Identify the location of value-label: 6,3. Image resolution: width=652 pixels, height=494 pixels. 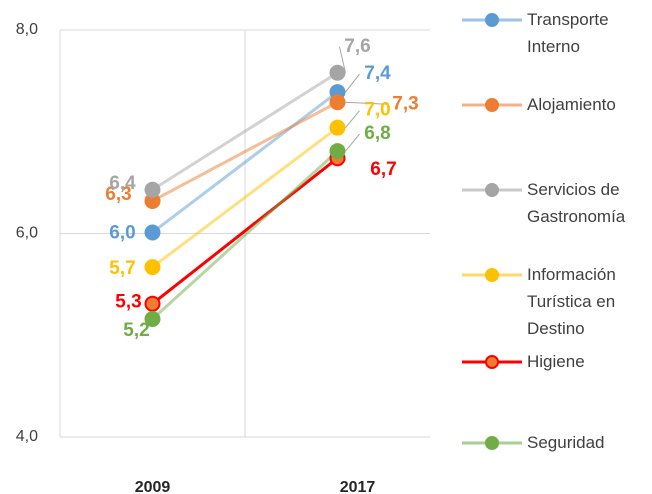
(118, 194).